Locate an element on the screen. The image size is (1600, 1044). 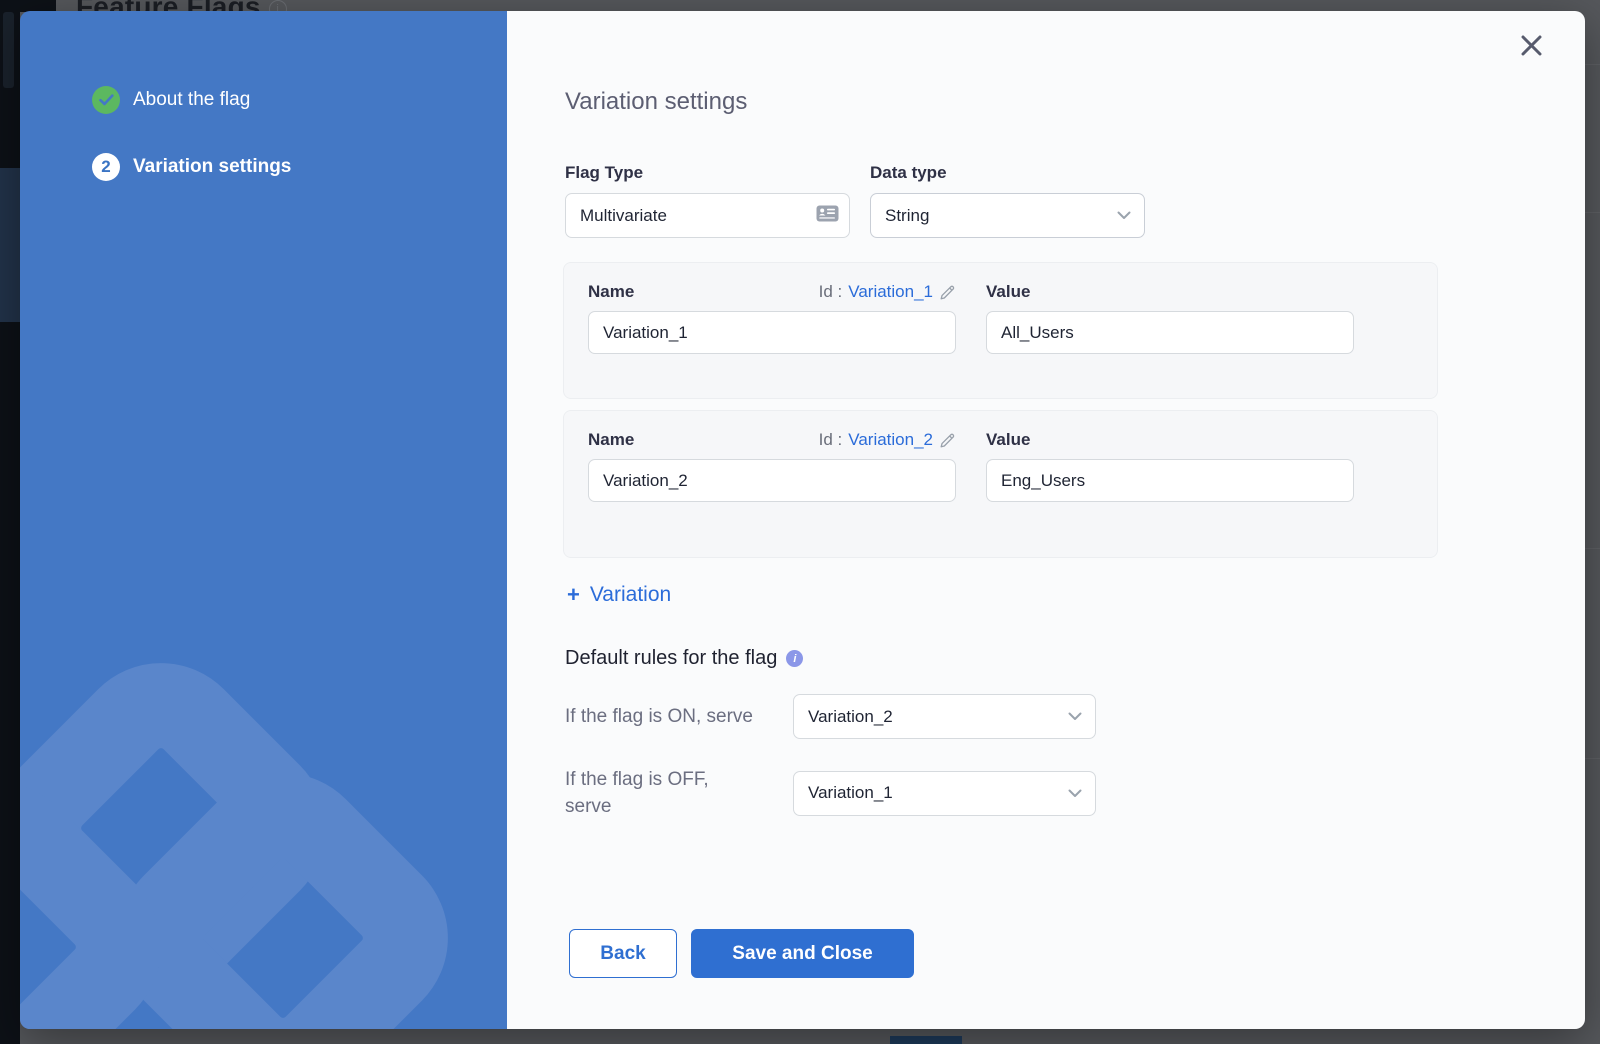
add-variation-label: Variation is located at coordinates (630, 594).